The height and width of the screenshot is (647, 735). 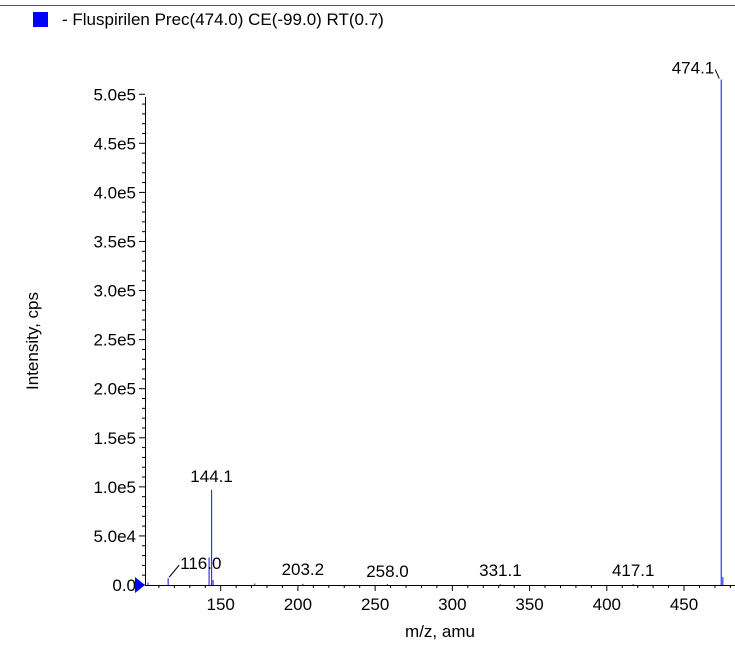 I want to click on x-axis-ticks: 150 200 250 300 350 400 450, so click(x=444, y=599).